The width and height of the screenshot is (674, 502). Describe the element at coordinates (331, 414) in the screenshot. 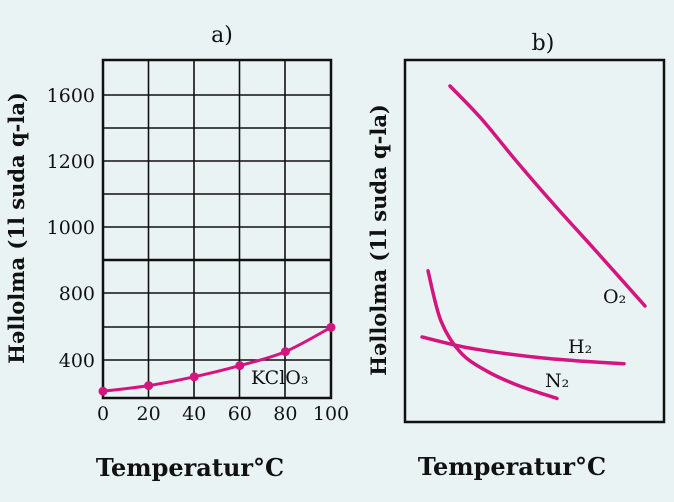

I see `panel-a-x-tick-label: 100` at that location.